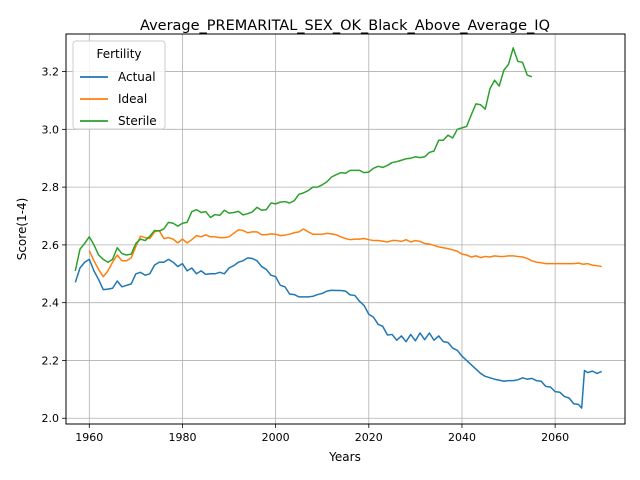 The width and height of the screenshot is (640, 480). I want to click on y-tick-label: 2.8, so click(51, 187).